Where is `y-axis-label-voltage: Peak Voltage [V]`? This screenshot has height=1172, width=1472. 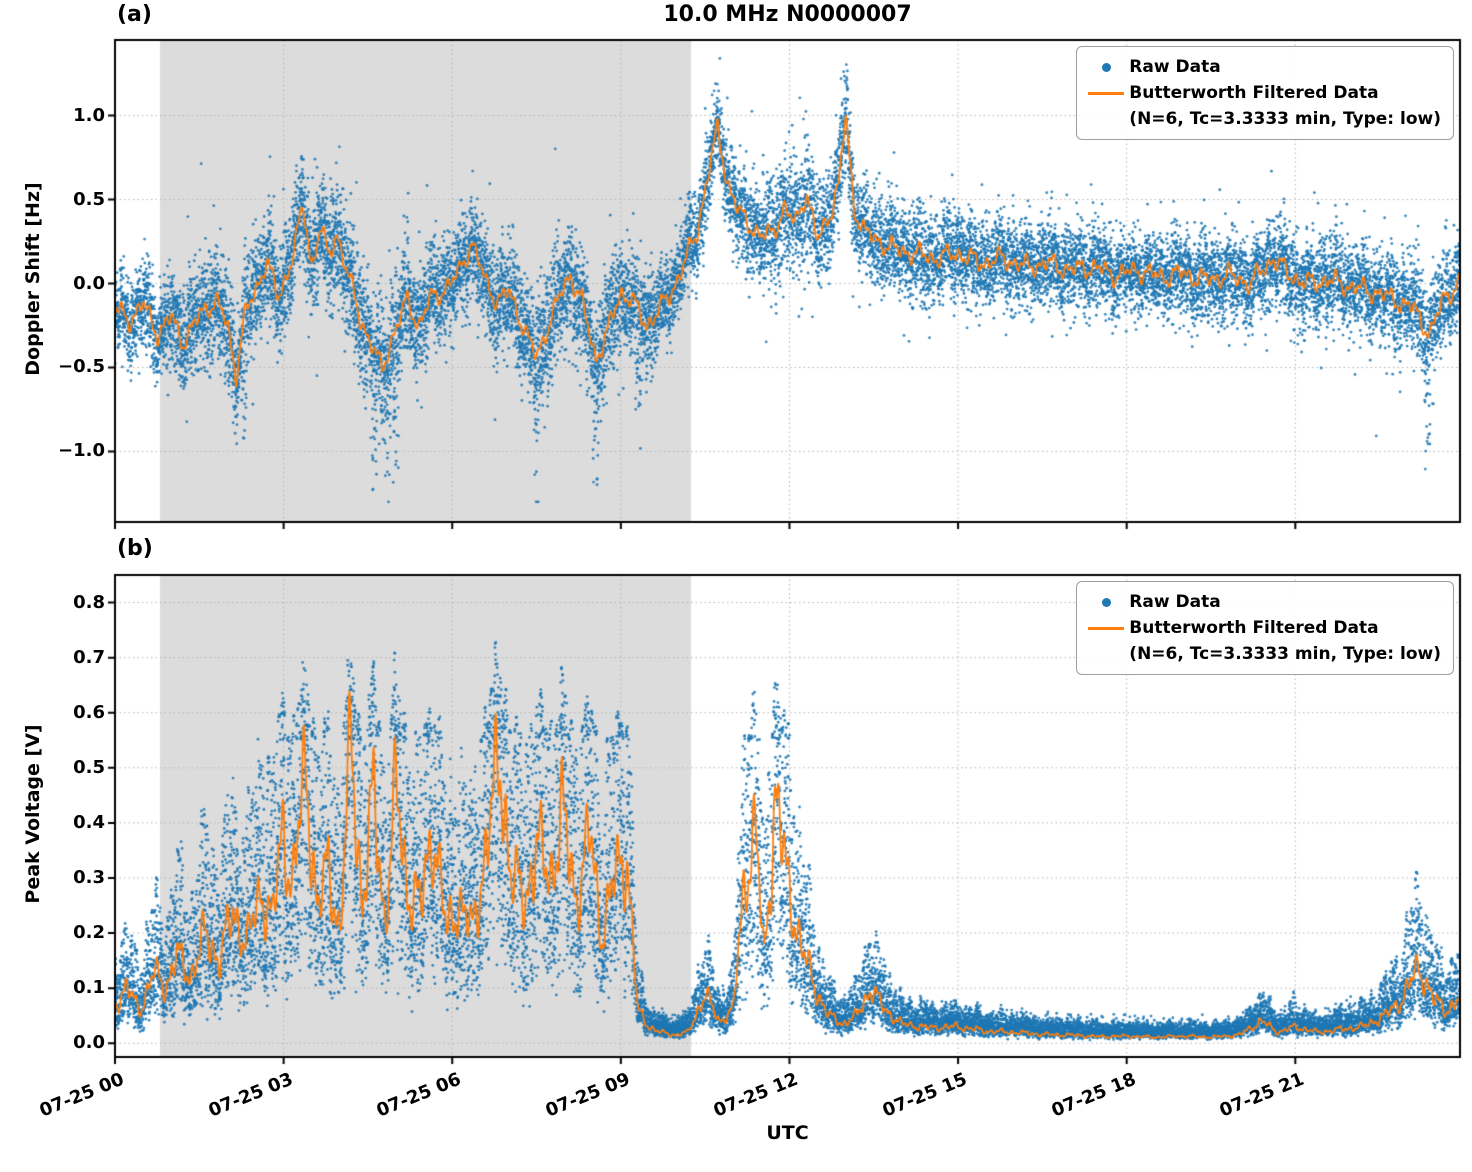 y-axis-label-voltage: Peak Voltage [V] is located at coordinates (33, 814).